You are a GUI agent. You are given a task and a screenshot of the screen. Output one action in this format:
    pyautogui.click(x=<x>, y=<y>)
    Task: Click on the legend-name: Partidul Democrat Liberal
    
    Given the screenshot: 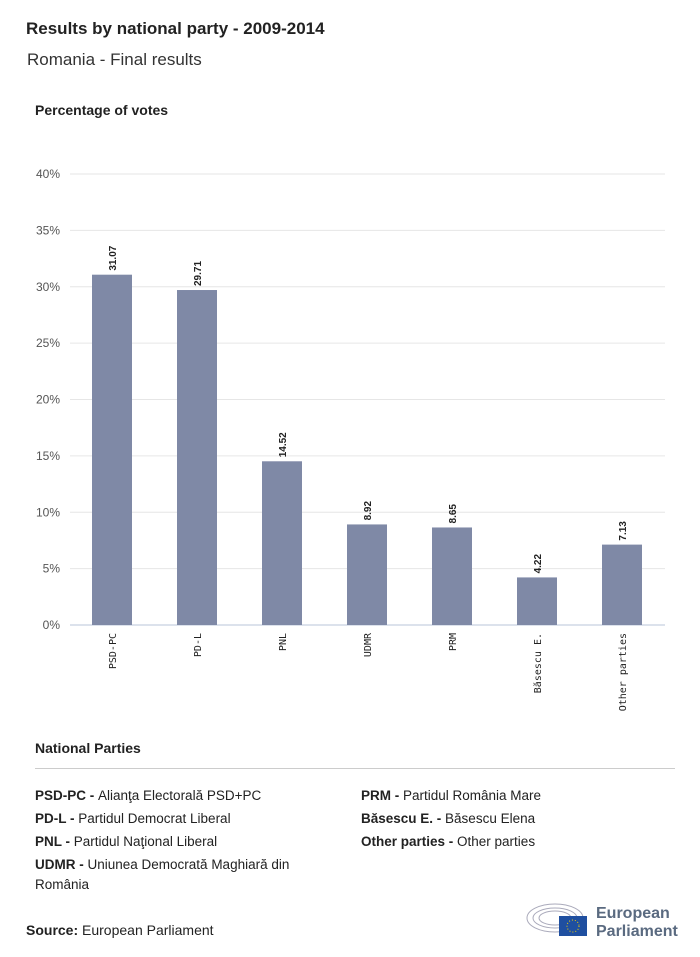 What is the action you would take?
    pyautogui.click(x=154, y=818)
    